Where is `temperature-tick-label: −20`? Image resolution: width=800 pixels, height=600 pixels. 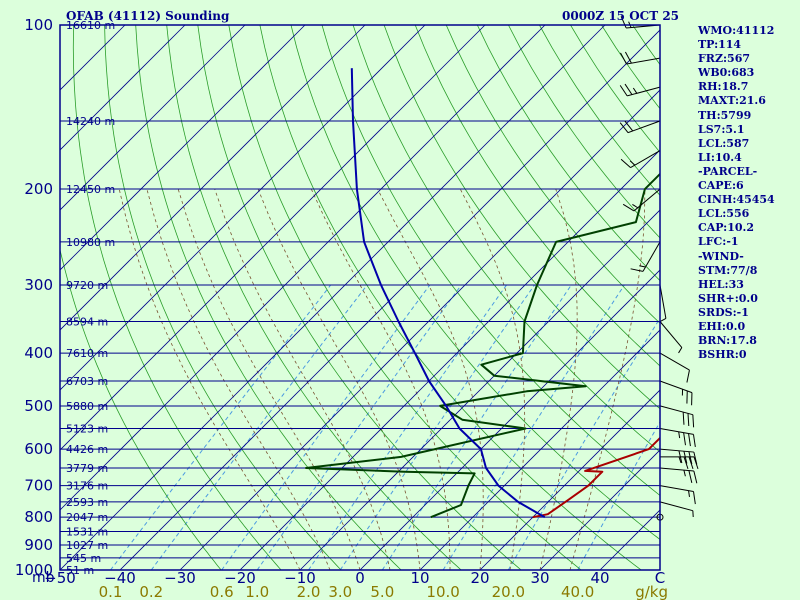 temperature-tick-label: −20 is located at coordinates (240, 578).